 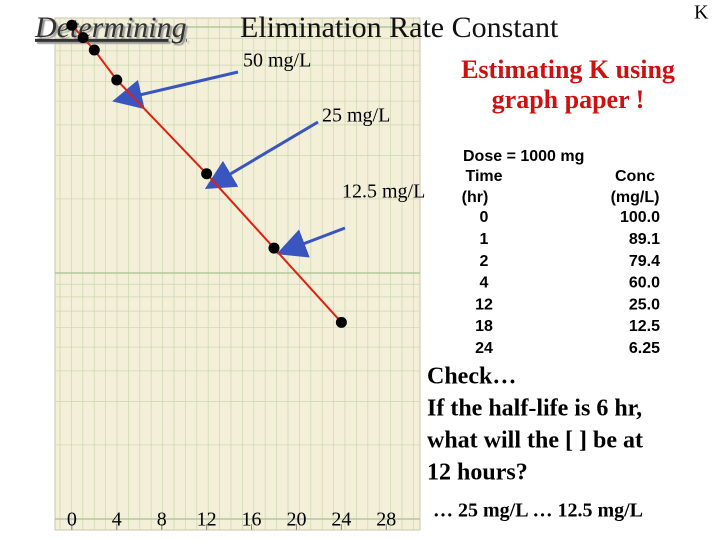 I want to click on x-tick-label: 28, so click(x=386, y=520).